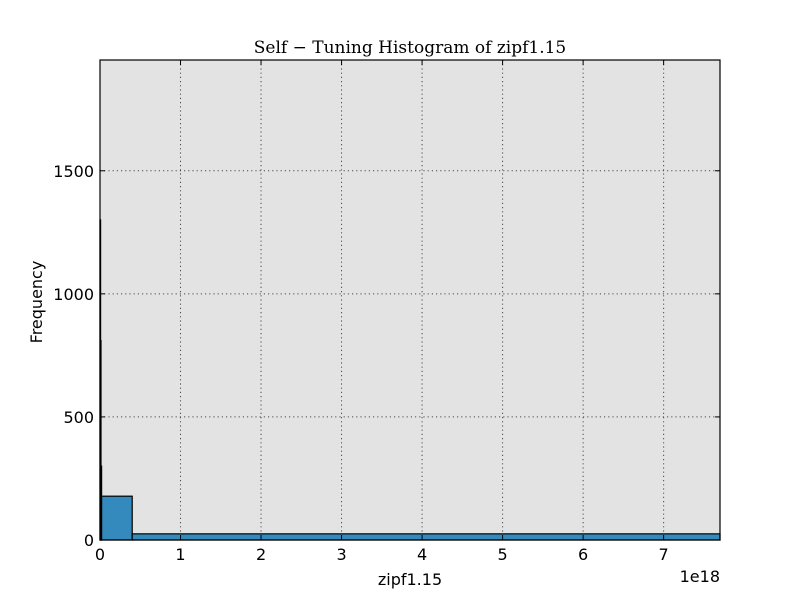  What do you see at coordinates (100, 554) in the screenshot?
I see `x-tick-label: 0` at bounding box center [100, 554].